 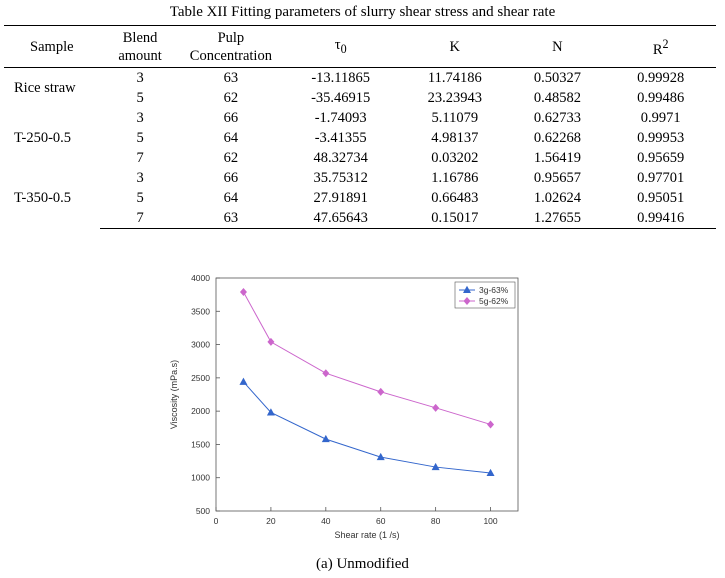 I want to click on k-cell: 0.03202, so click(x=455, y=158).